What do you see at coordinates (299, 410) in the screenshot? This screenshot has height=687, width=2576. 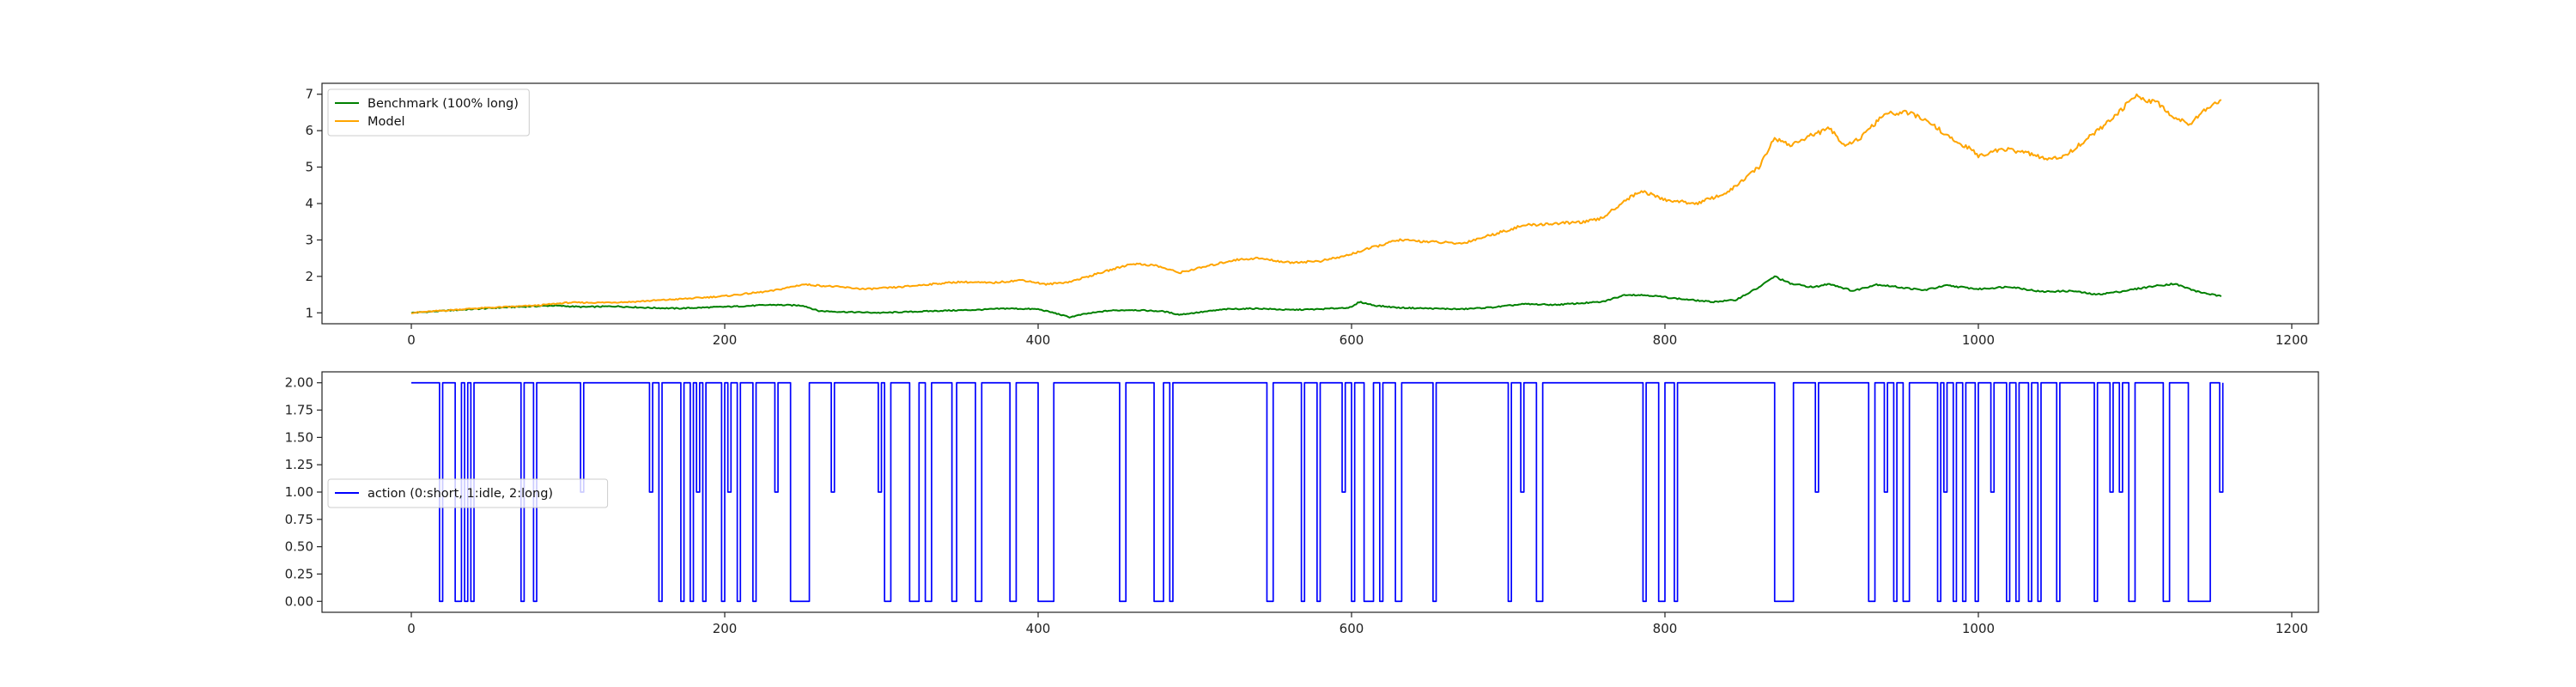 I see `bottom-chart-y-tick-label: 1.75` at bounding box center [299, 410].